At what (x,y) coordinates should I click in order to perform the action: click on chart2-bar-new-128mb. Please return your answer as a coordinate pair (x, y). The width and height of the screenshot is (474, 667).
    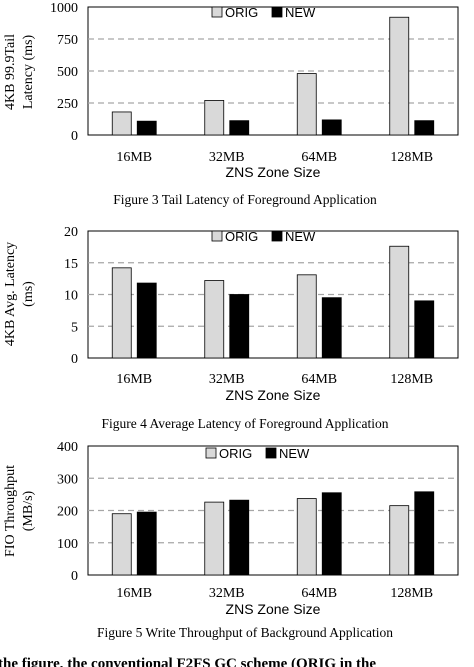
    Looking at the image, I should click on (424, 329).